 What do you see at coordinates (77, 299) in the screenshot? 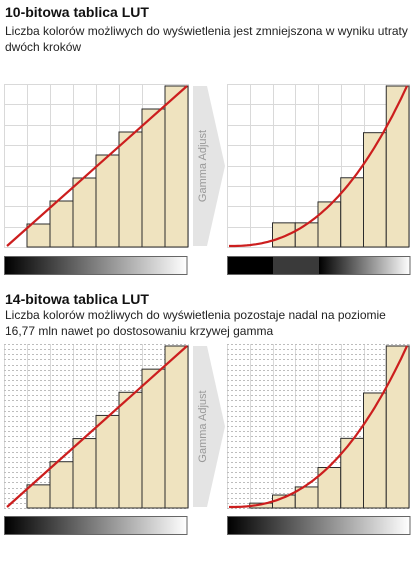
I see `section-title: 14-bitowa tablica LUT` at bounding box center [77, 299].